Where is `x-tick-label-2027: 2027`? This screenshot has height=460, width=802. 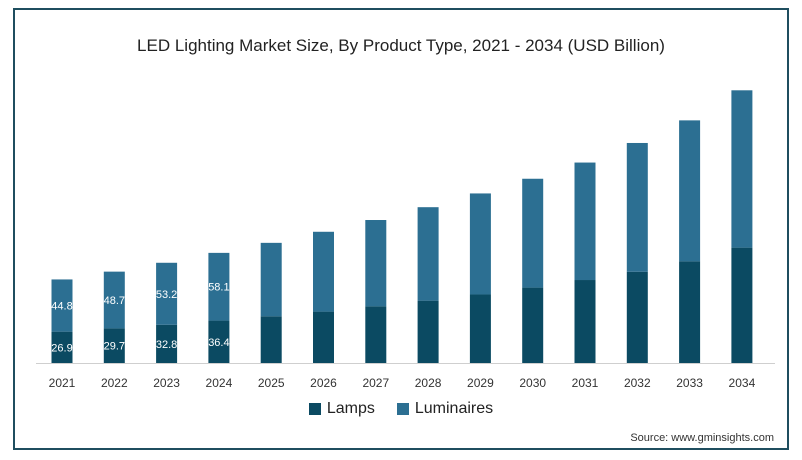 x-tick-label-2027: 2027 is located at coordinates (375, 383).